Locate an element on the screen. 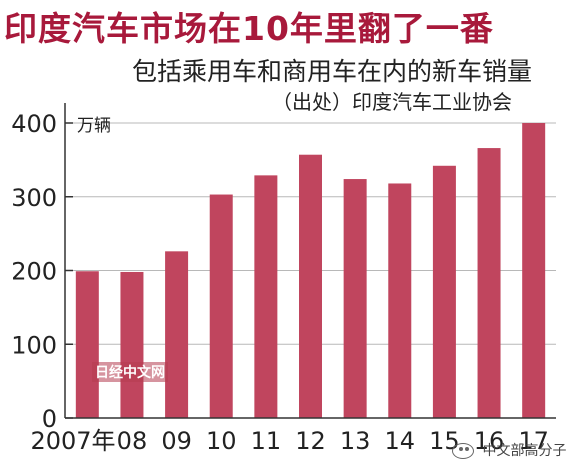  y-unit-label: 万辆 is located at coordinates (94, 126).